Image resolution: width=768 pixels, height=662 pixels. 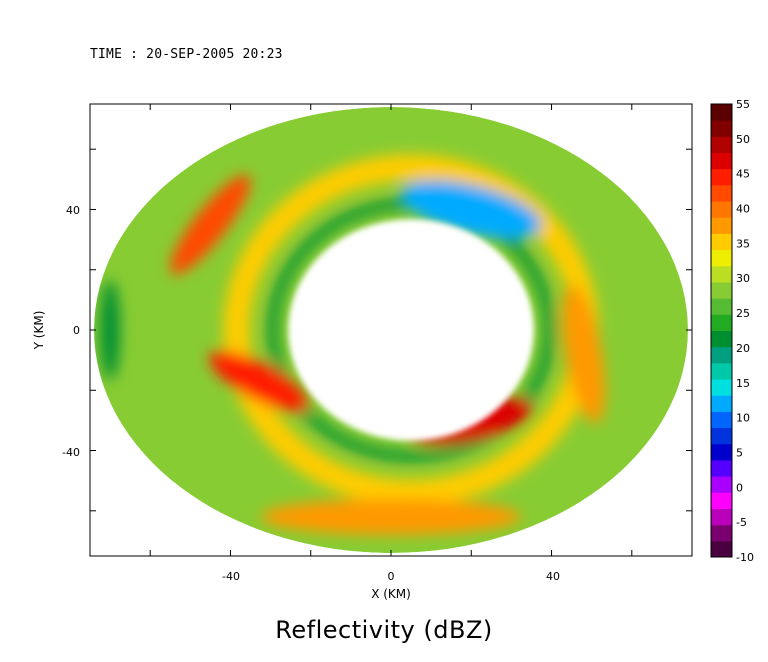 I want to click on colorbar-label: 40, so click(x=743, y=209).